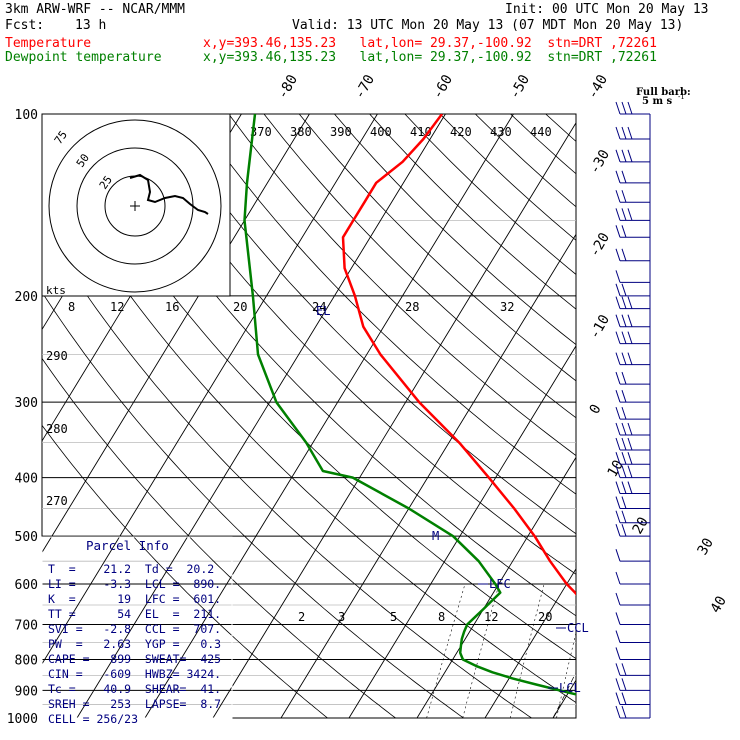 This screenshot has height=740, width=740. I want to click on parcel-info-title: Parcel Info, so click(127, 545).